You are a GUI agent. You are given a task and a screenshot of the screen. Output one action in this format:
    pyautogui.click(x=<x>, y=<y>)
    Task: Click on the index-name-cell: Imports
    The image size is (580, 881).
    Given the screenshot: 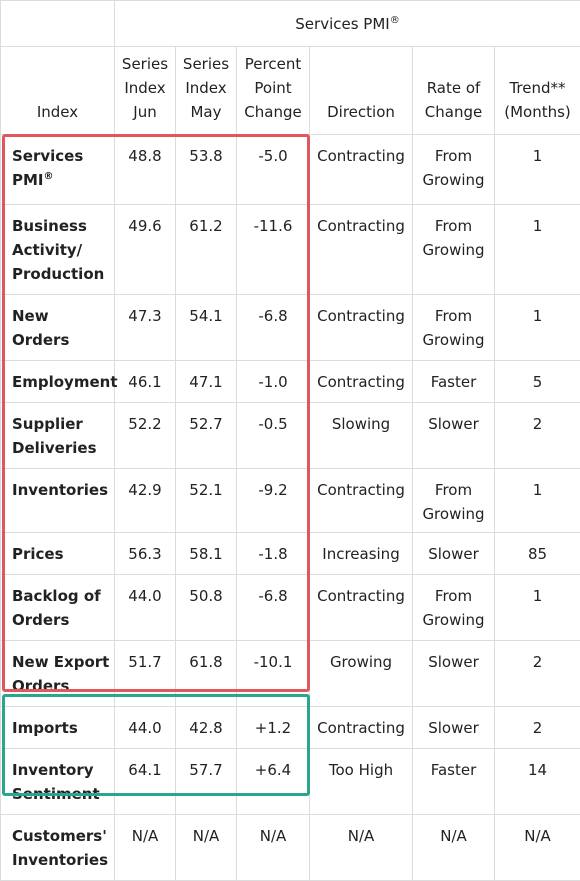 What is the action you would take?
    pyautogui.click(x=58, y=728)
    